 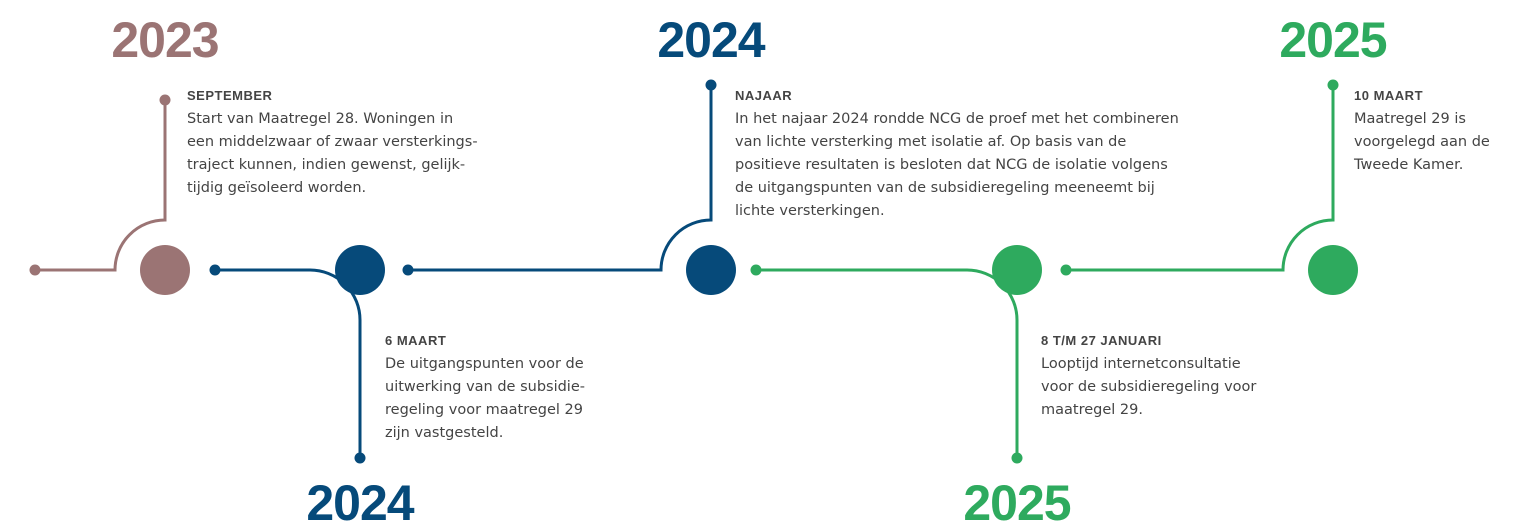 What do you see at coordinates (1410, 119) in the screenshot?
I see `event-text: Maatregel 29 is` at bounding box center [1410, 119].